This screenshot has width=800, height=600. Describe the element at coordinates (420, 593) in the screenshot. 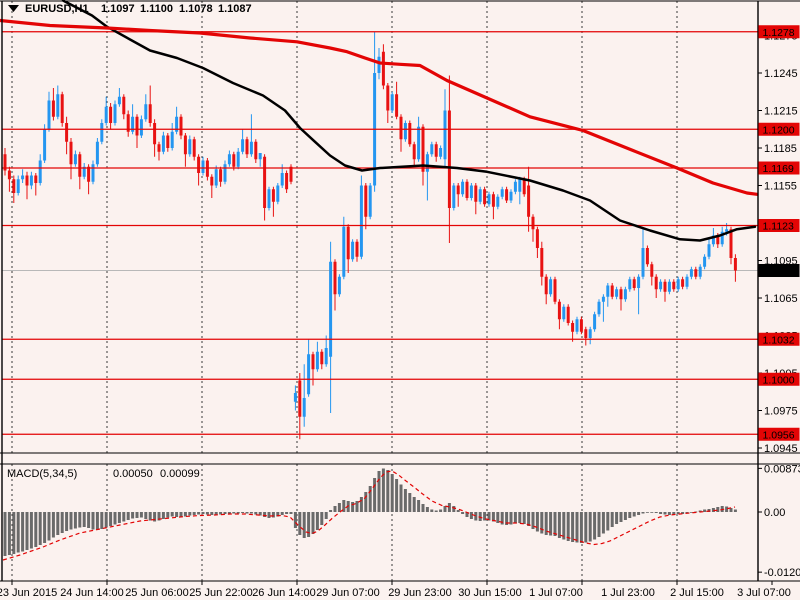

I see `time-axis-label: 29 Jun 23:00` at that location.